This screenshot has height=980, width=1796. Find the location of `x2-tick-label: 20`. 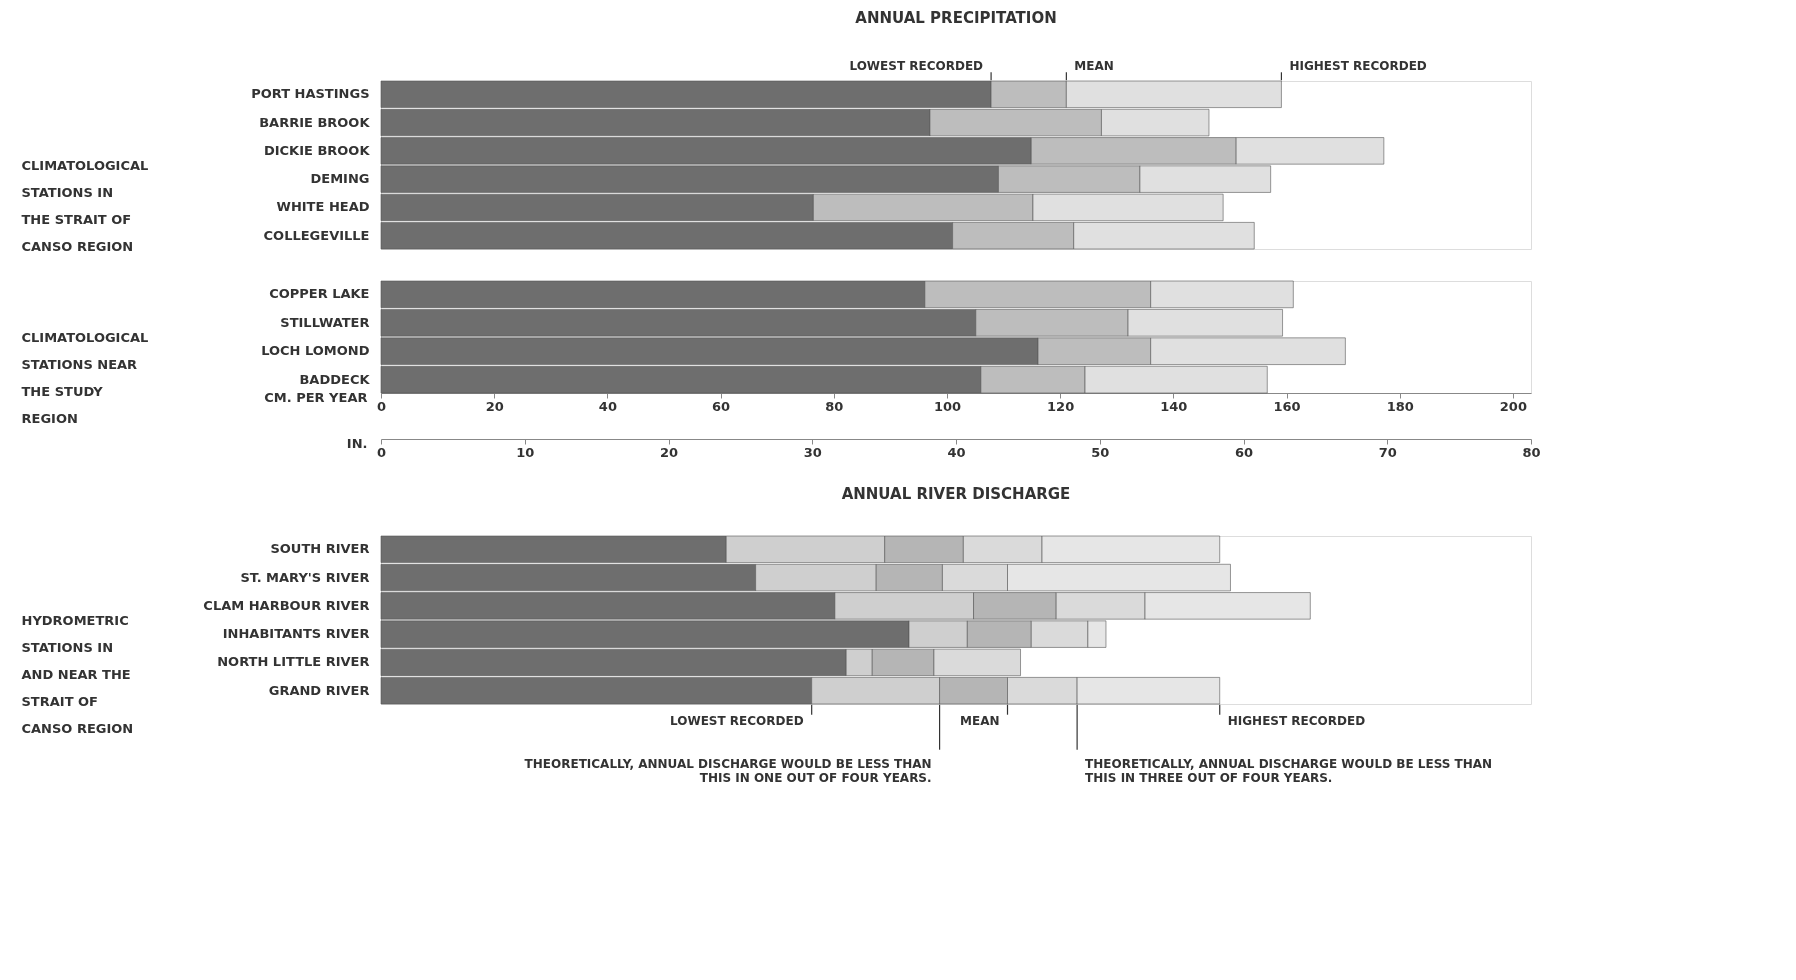

x2-tick-label: 20 is located at coordinates (669, 452).